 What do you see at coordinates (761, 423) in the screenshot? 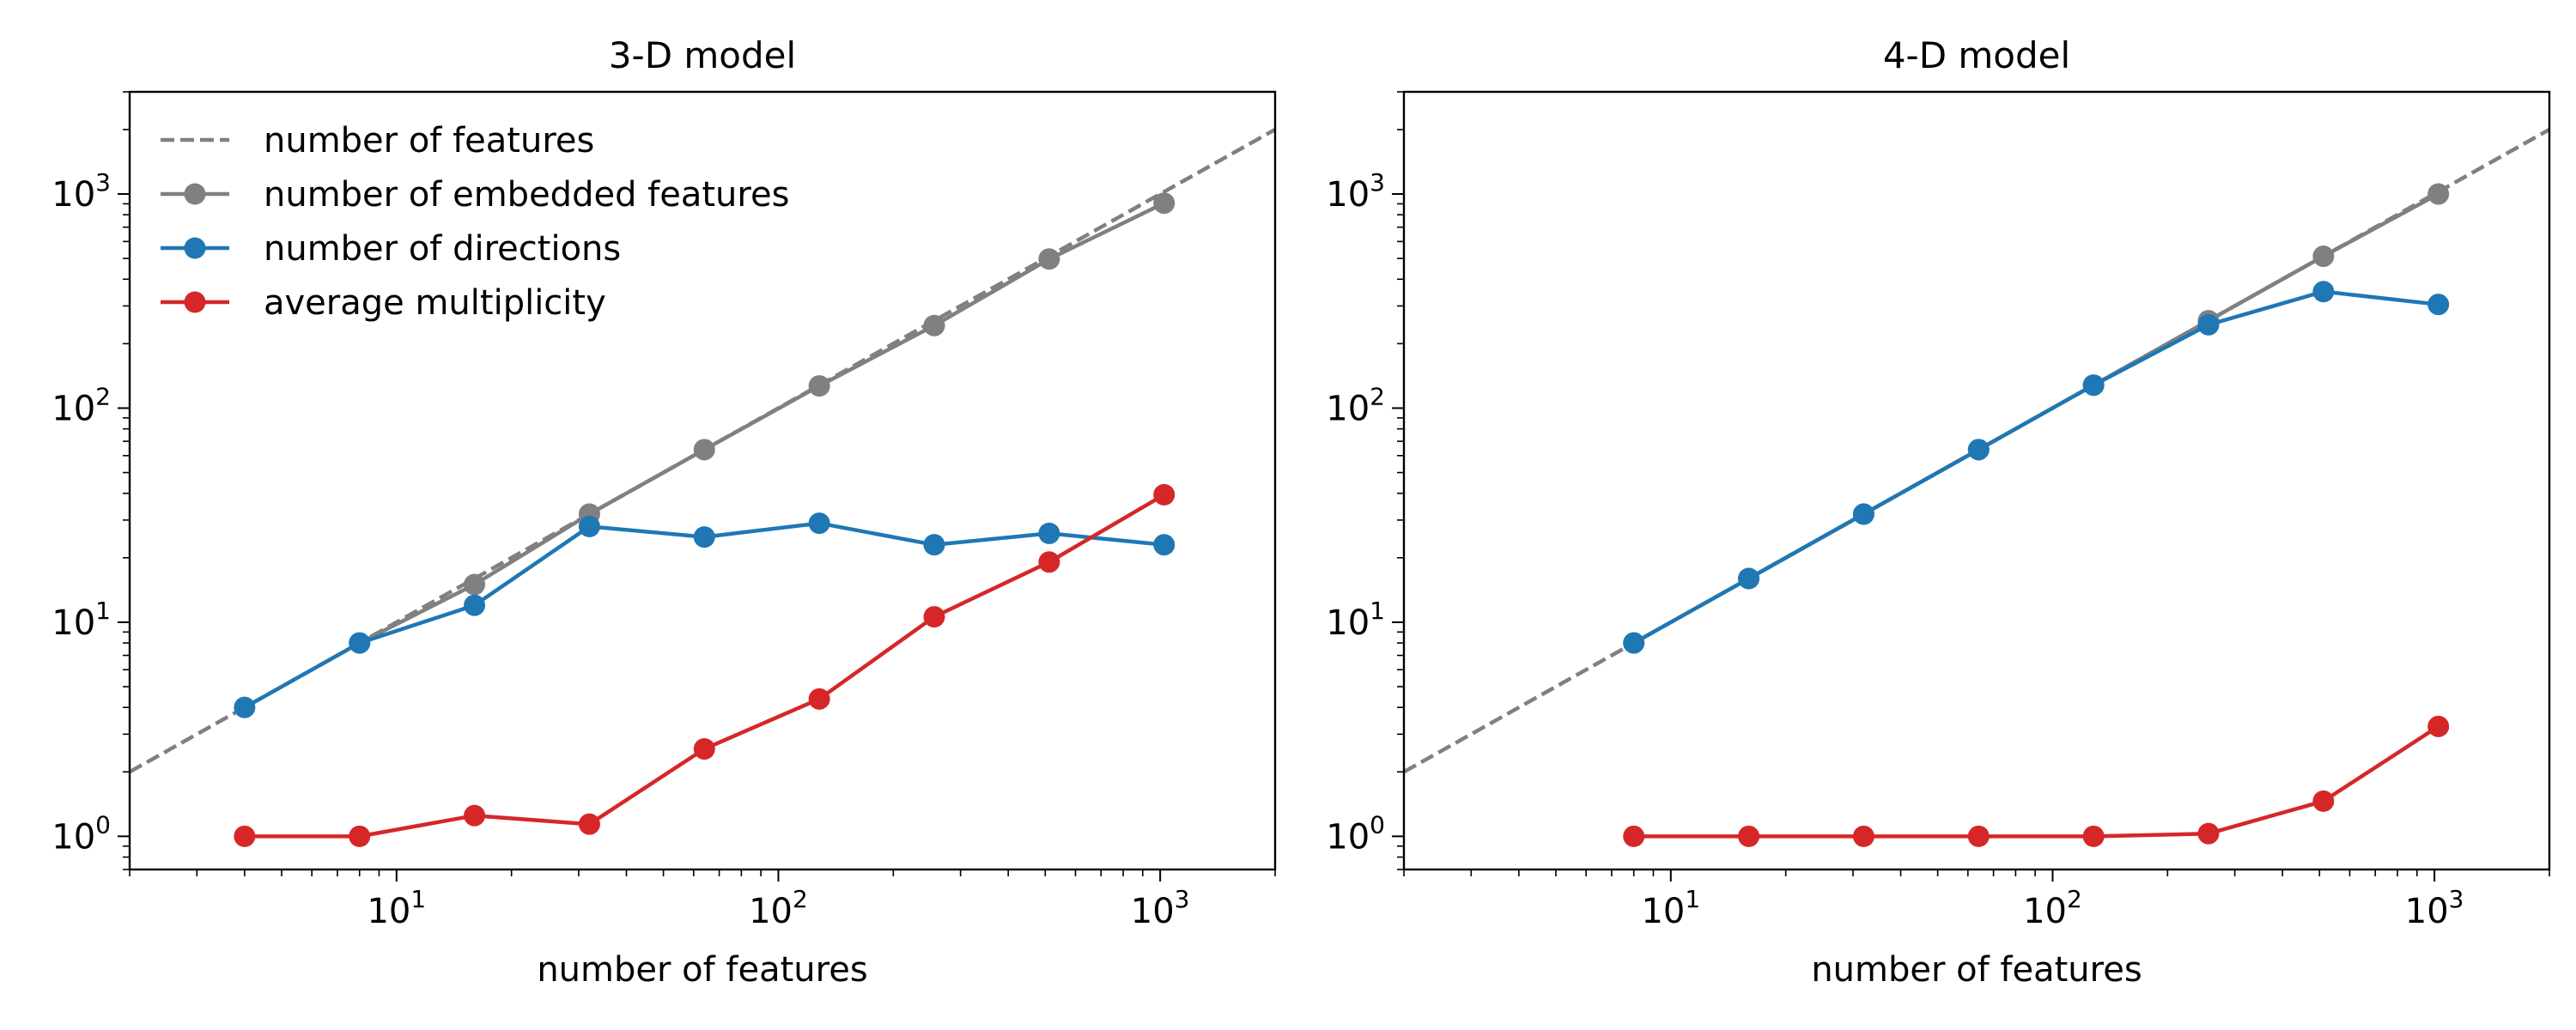
I see `series-line-number-of-embedded-features` at bounding box center [761, 423].